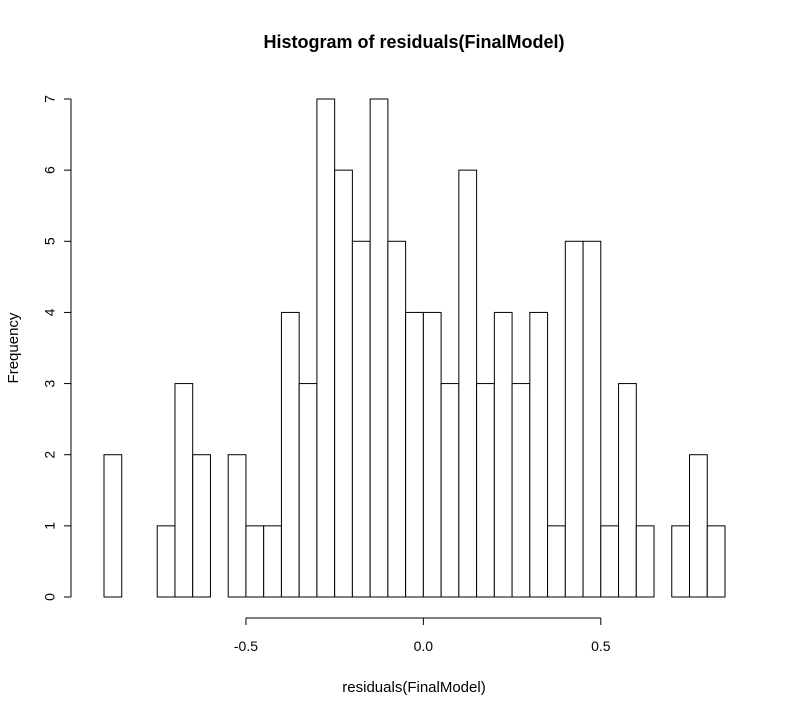 The image size is (790, 715). I want to click on y-tick-label: 3, so click(50, 383).